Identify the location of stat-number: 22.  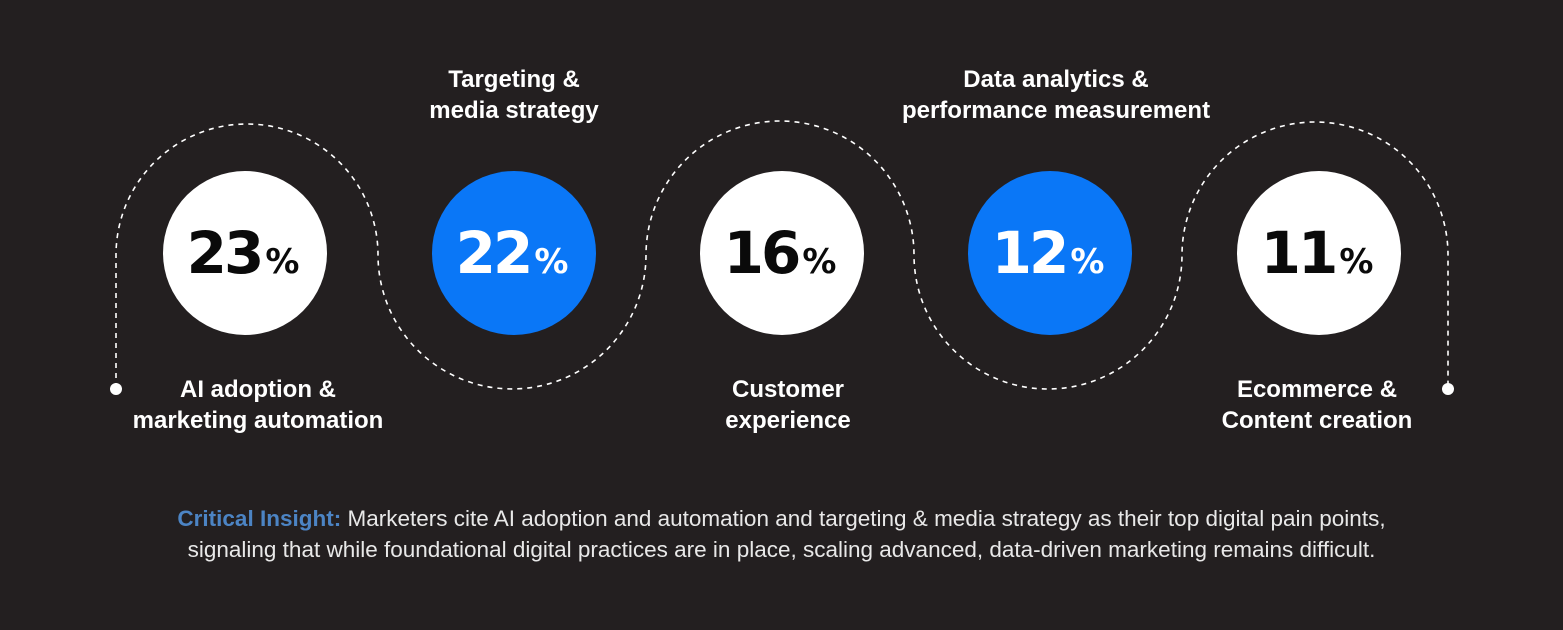
(494, 253).